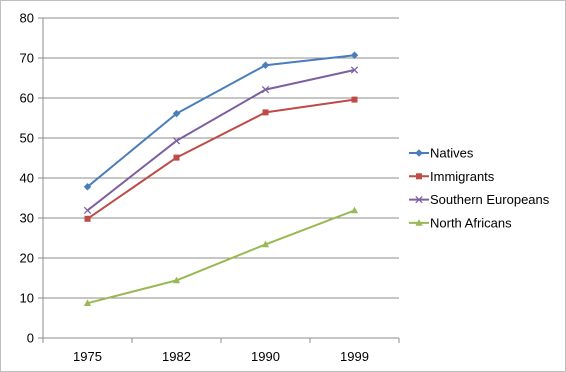  I want to click on series-north-africans, so click(221, 256).